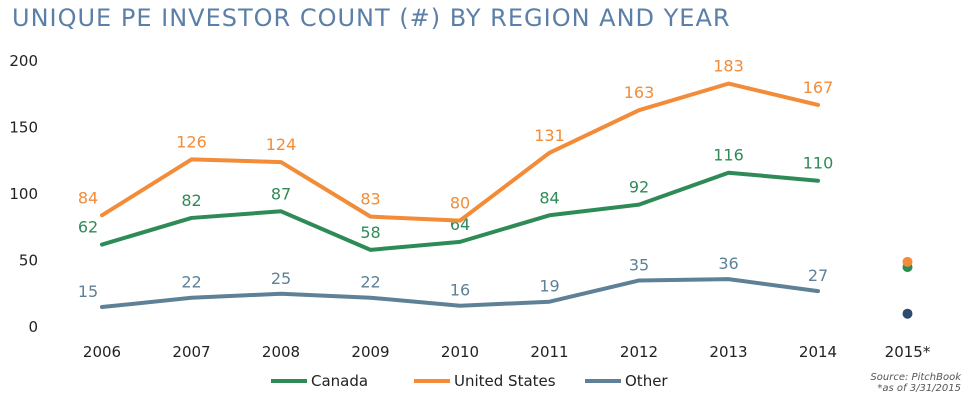 Image resolution: width=975 pixels, height=410 pixels. Describe the element at coordinates (28, 261) in the screenshot. I see `y-tick-label-50: 50` at that location.